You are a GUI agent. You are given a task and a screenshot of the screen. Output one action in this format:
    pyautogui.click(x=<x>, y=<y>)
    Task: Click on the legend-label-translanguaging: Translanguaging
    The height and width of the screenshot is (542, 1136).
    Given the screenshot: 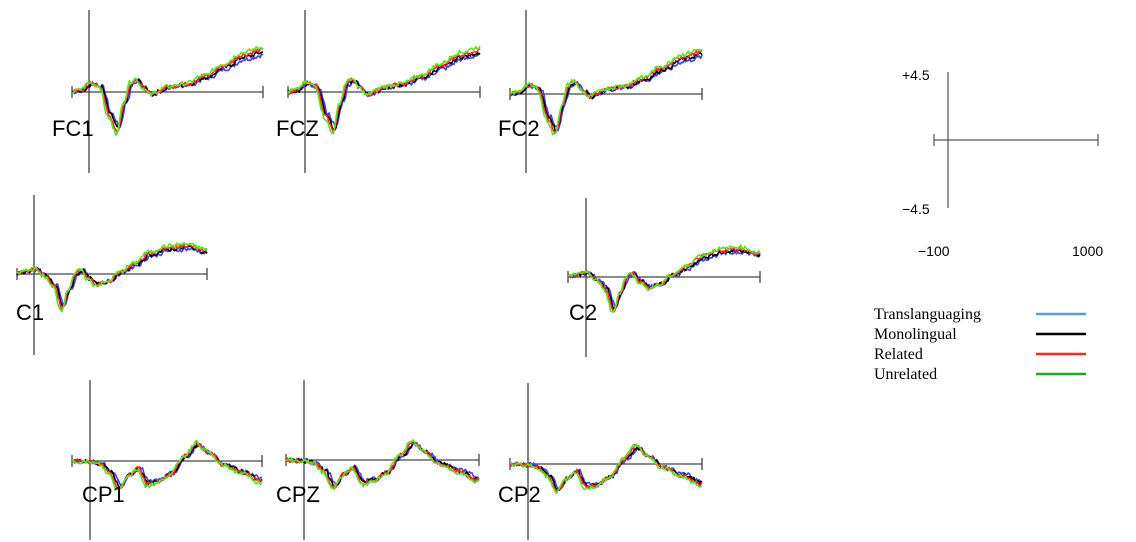 What is the action you would take?
    pyautogui.click(x=927, y=314)
    